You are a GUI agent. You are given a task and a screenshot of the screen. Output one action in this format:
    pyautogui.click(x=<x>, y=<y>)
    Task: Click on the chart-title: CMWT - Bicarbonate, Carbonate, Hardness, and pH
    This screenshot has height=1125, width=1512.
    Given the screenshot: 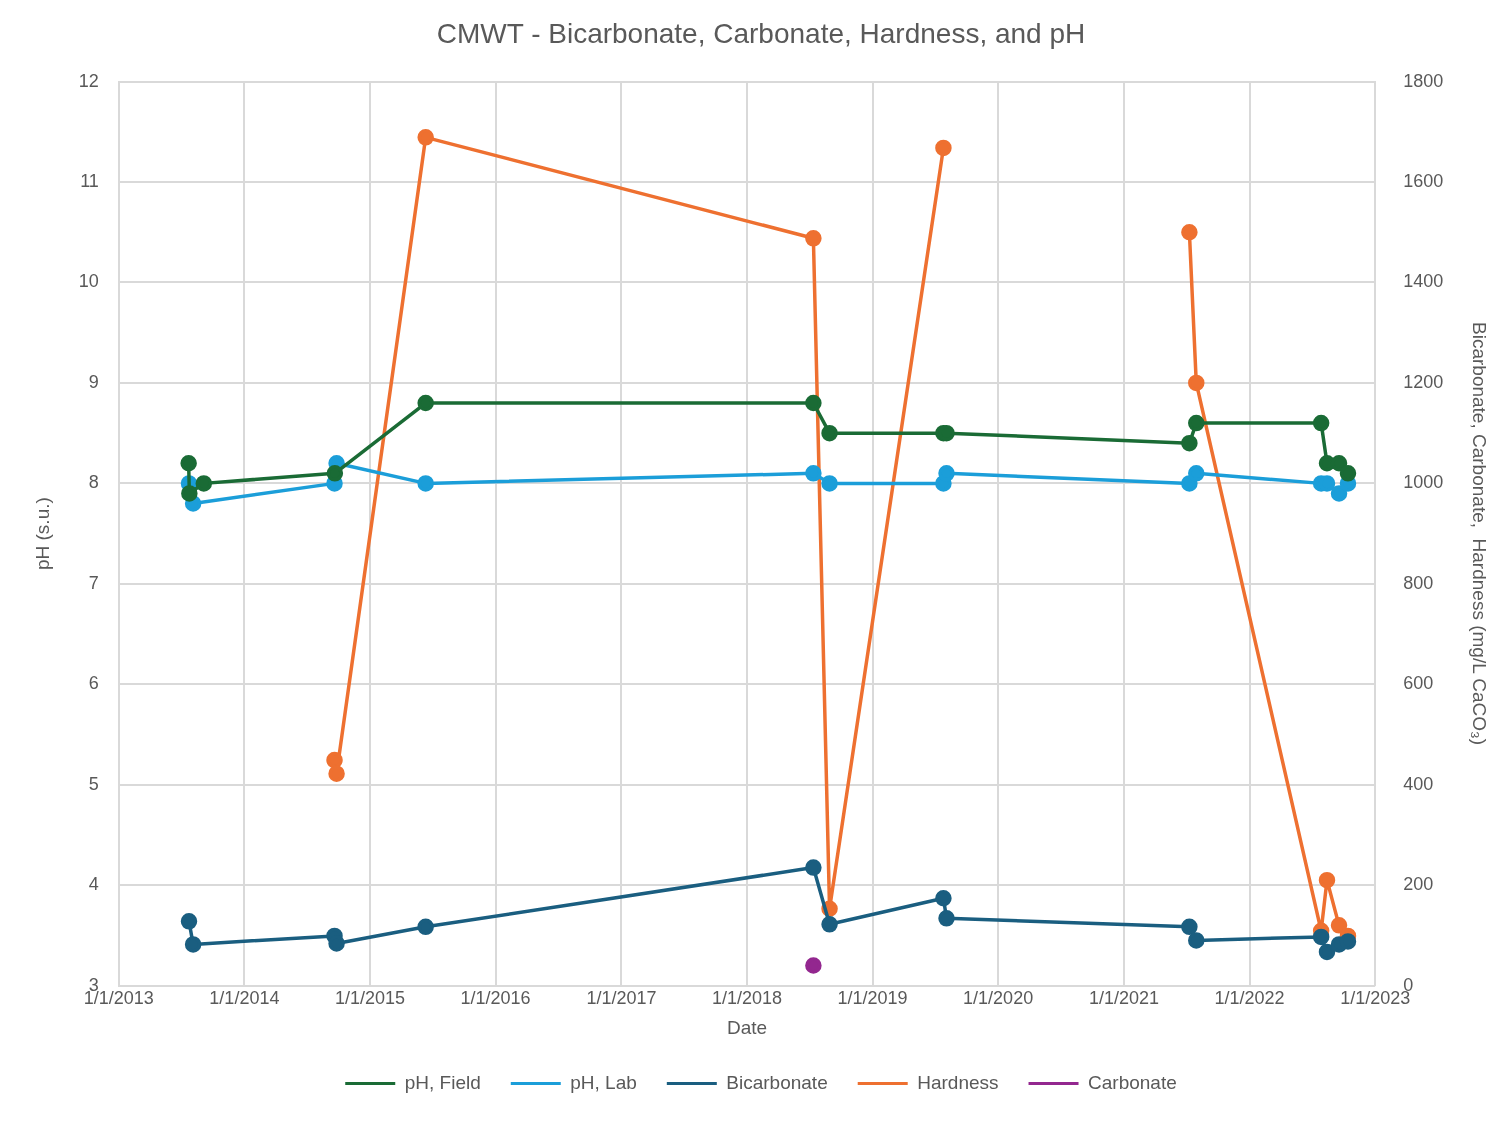 What is the action you would take?
    pyautogui.click(x=761, y=33)
    